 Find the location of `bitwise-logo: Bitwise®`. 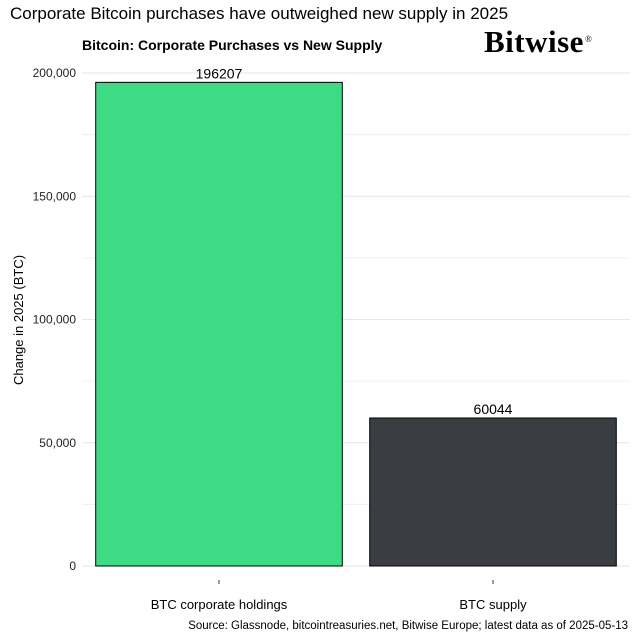

bitwise-logo: Bitwise® is located at coordinates (538, 42).